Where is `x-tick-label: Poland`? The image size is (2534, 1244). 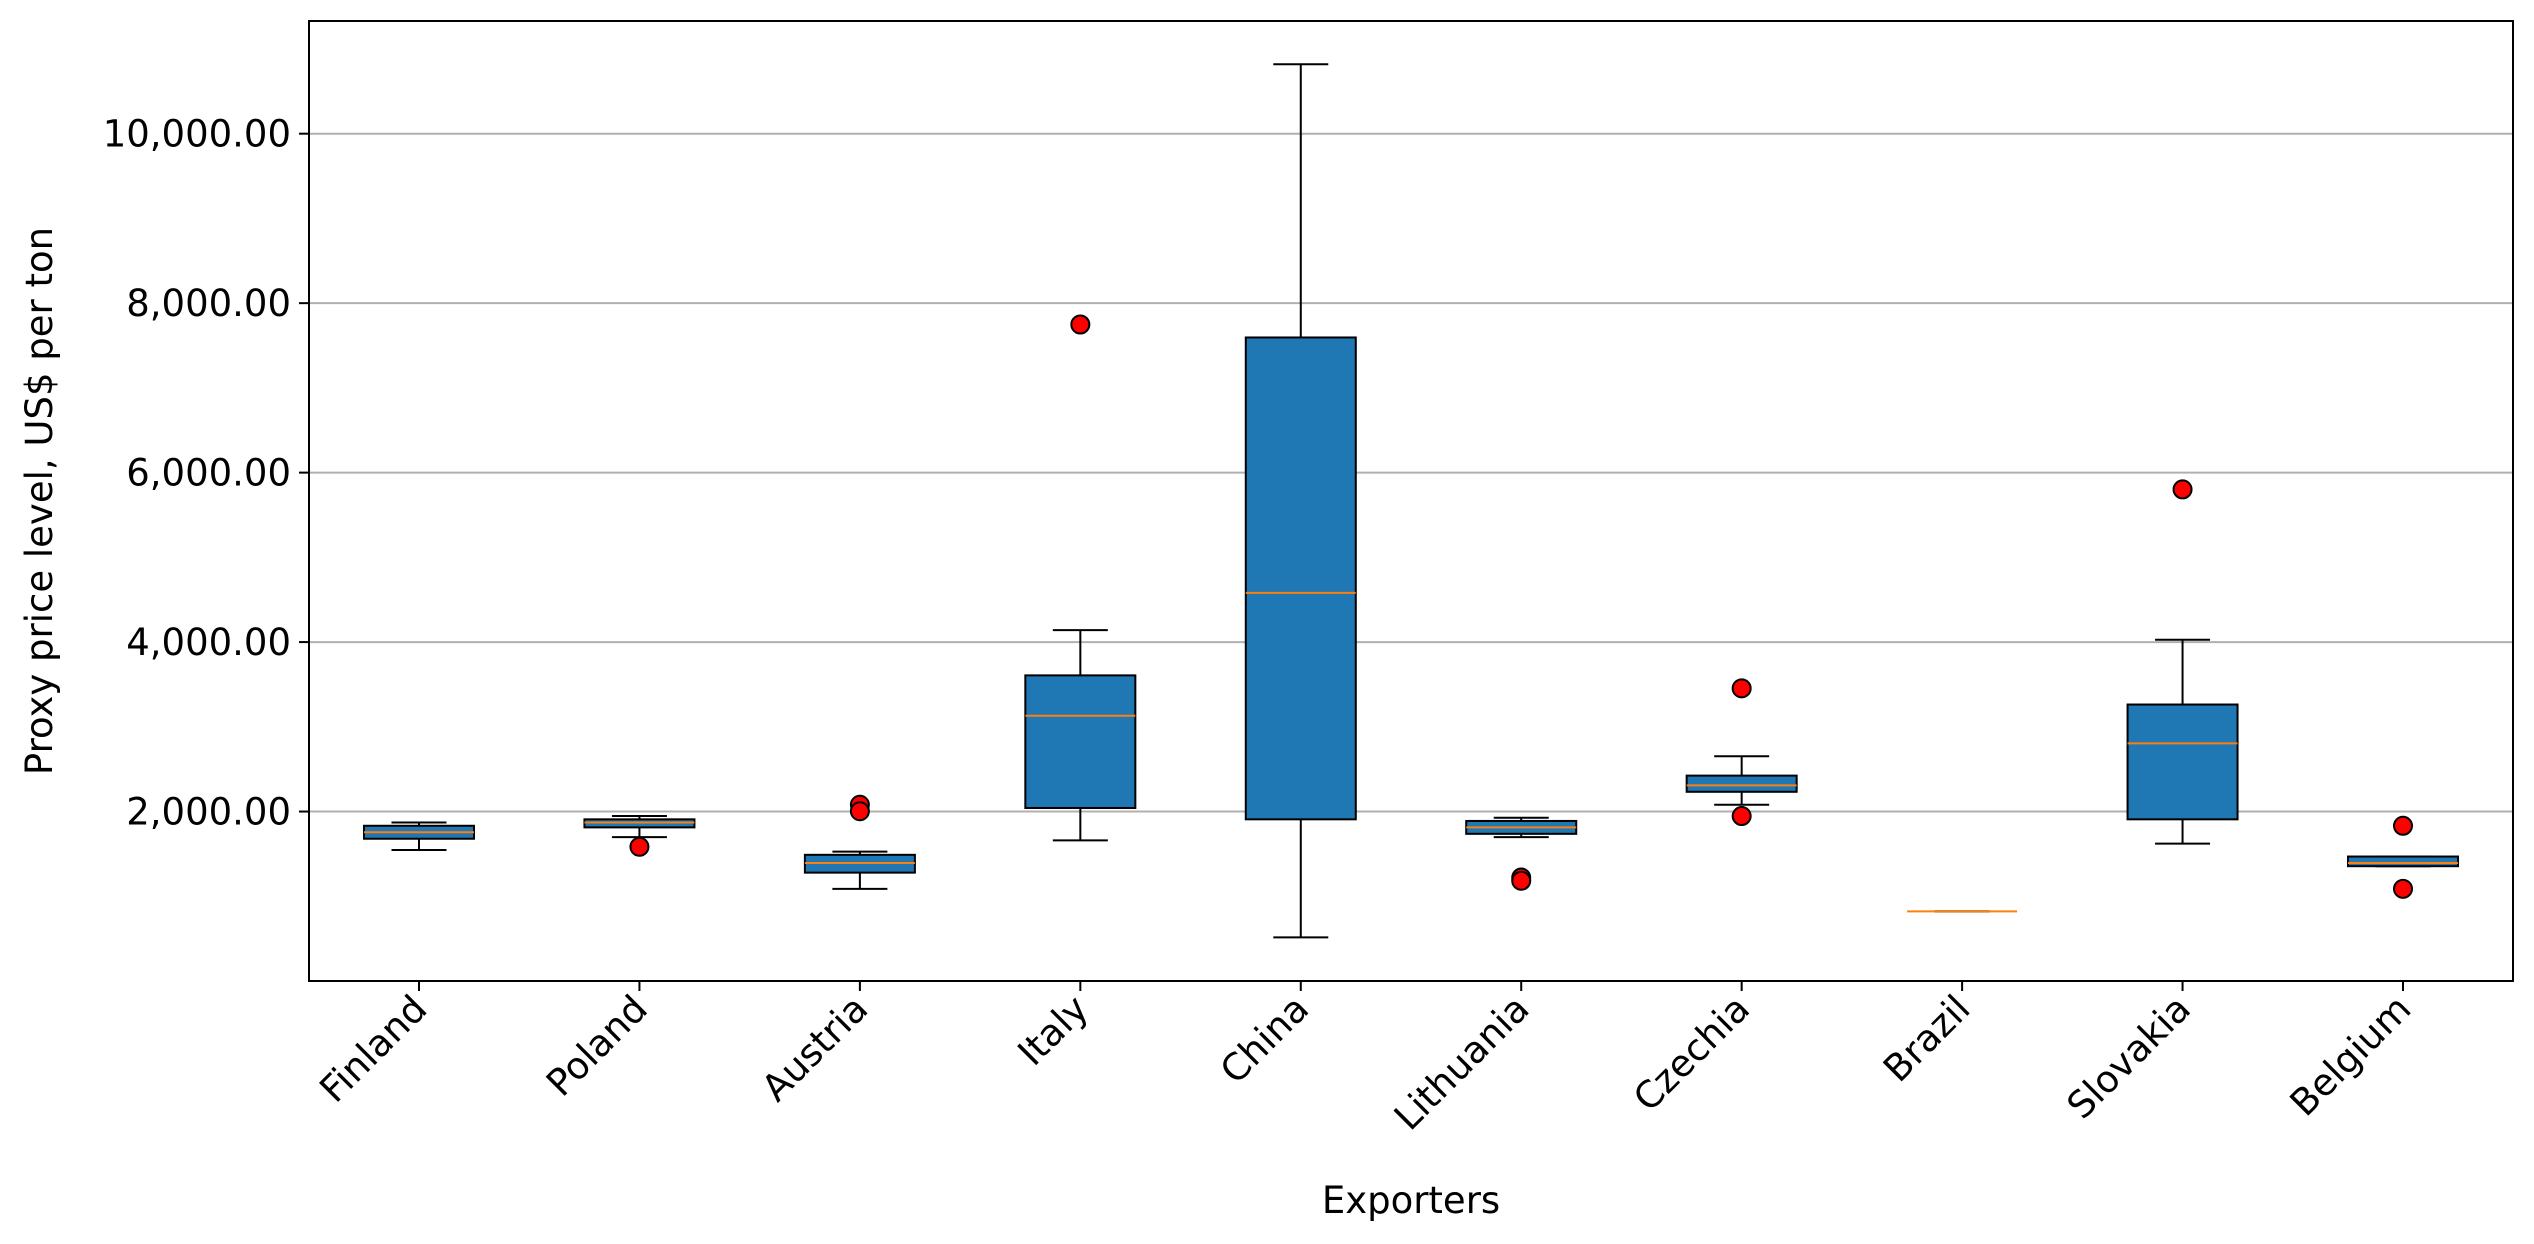
x-tick-label: Poland is located at coordinates (597, 1046).